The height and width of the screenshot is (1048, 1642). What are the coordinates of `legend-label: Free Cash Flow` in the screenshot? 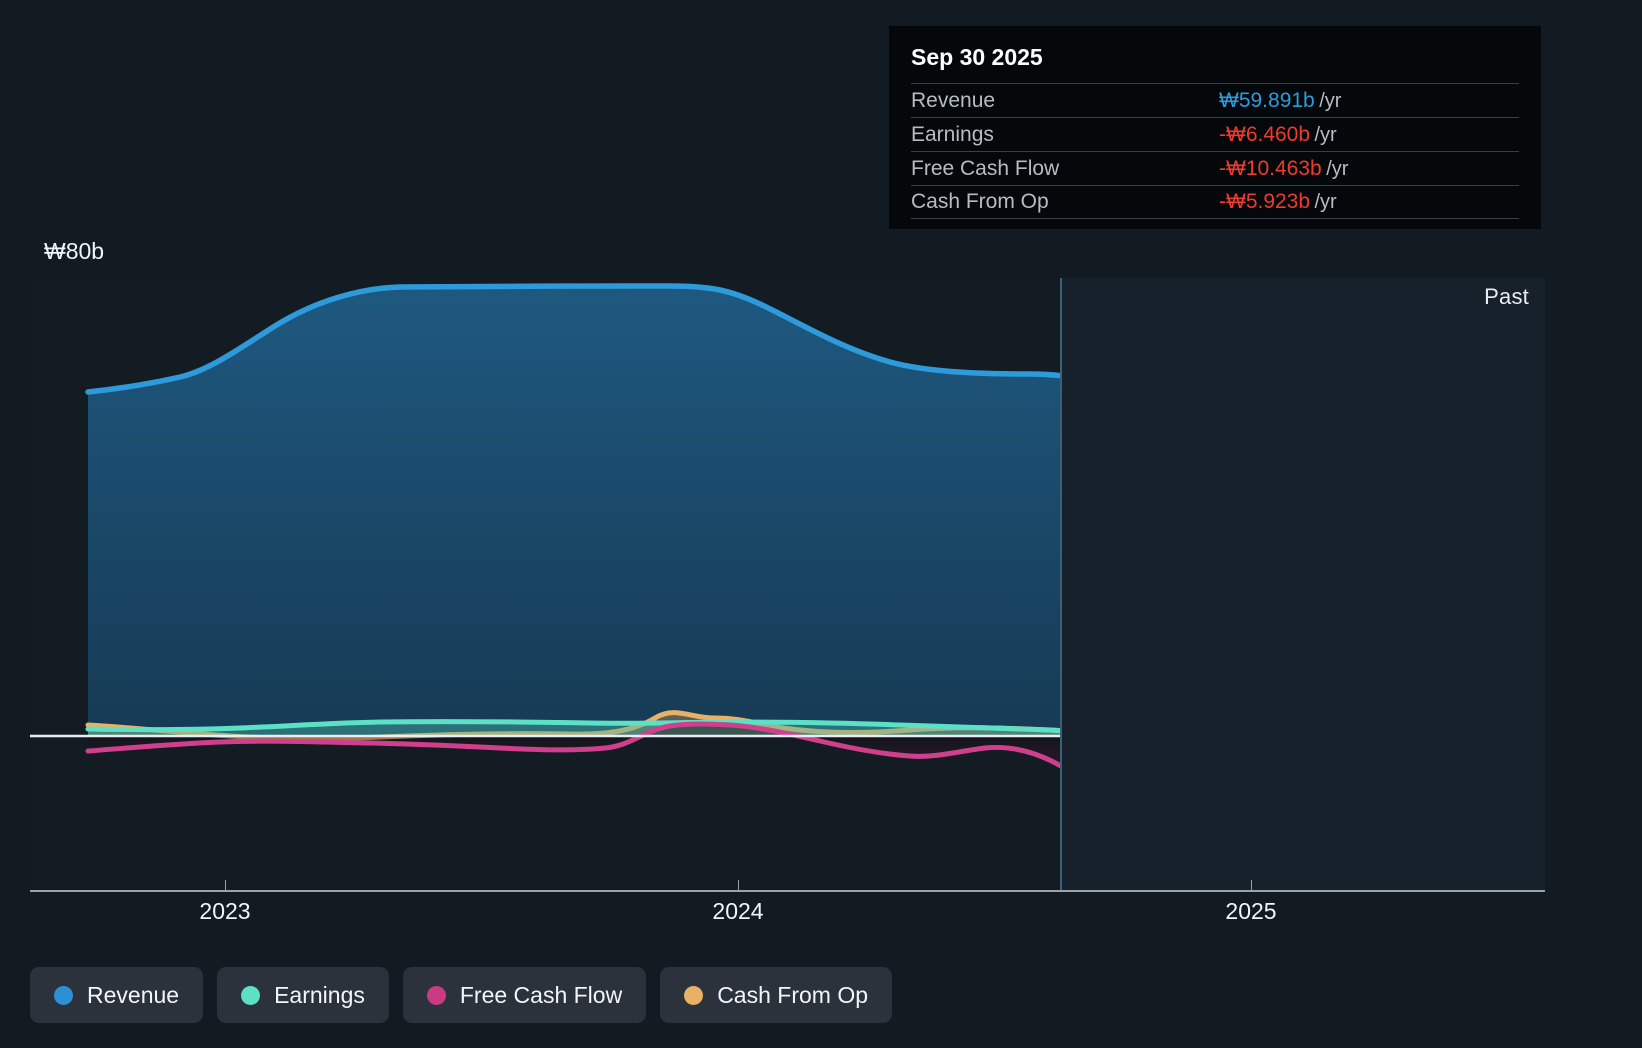 It's located at (541, 994).